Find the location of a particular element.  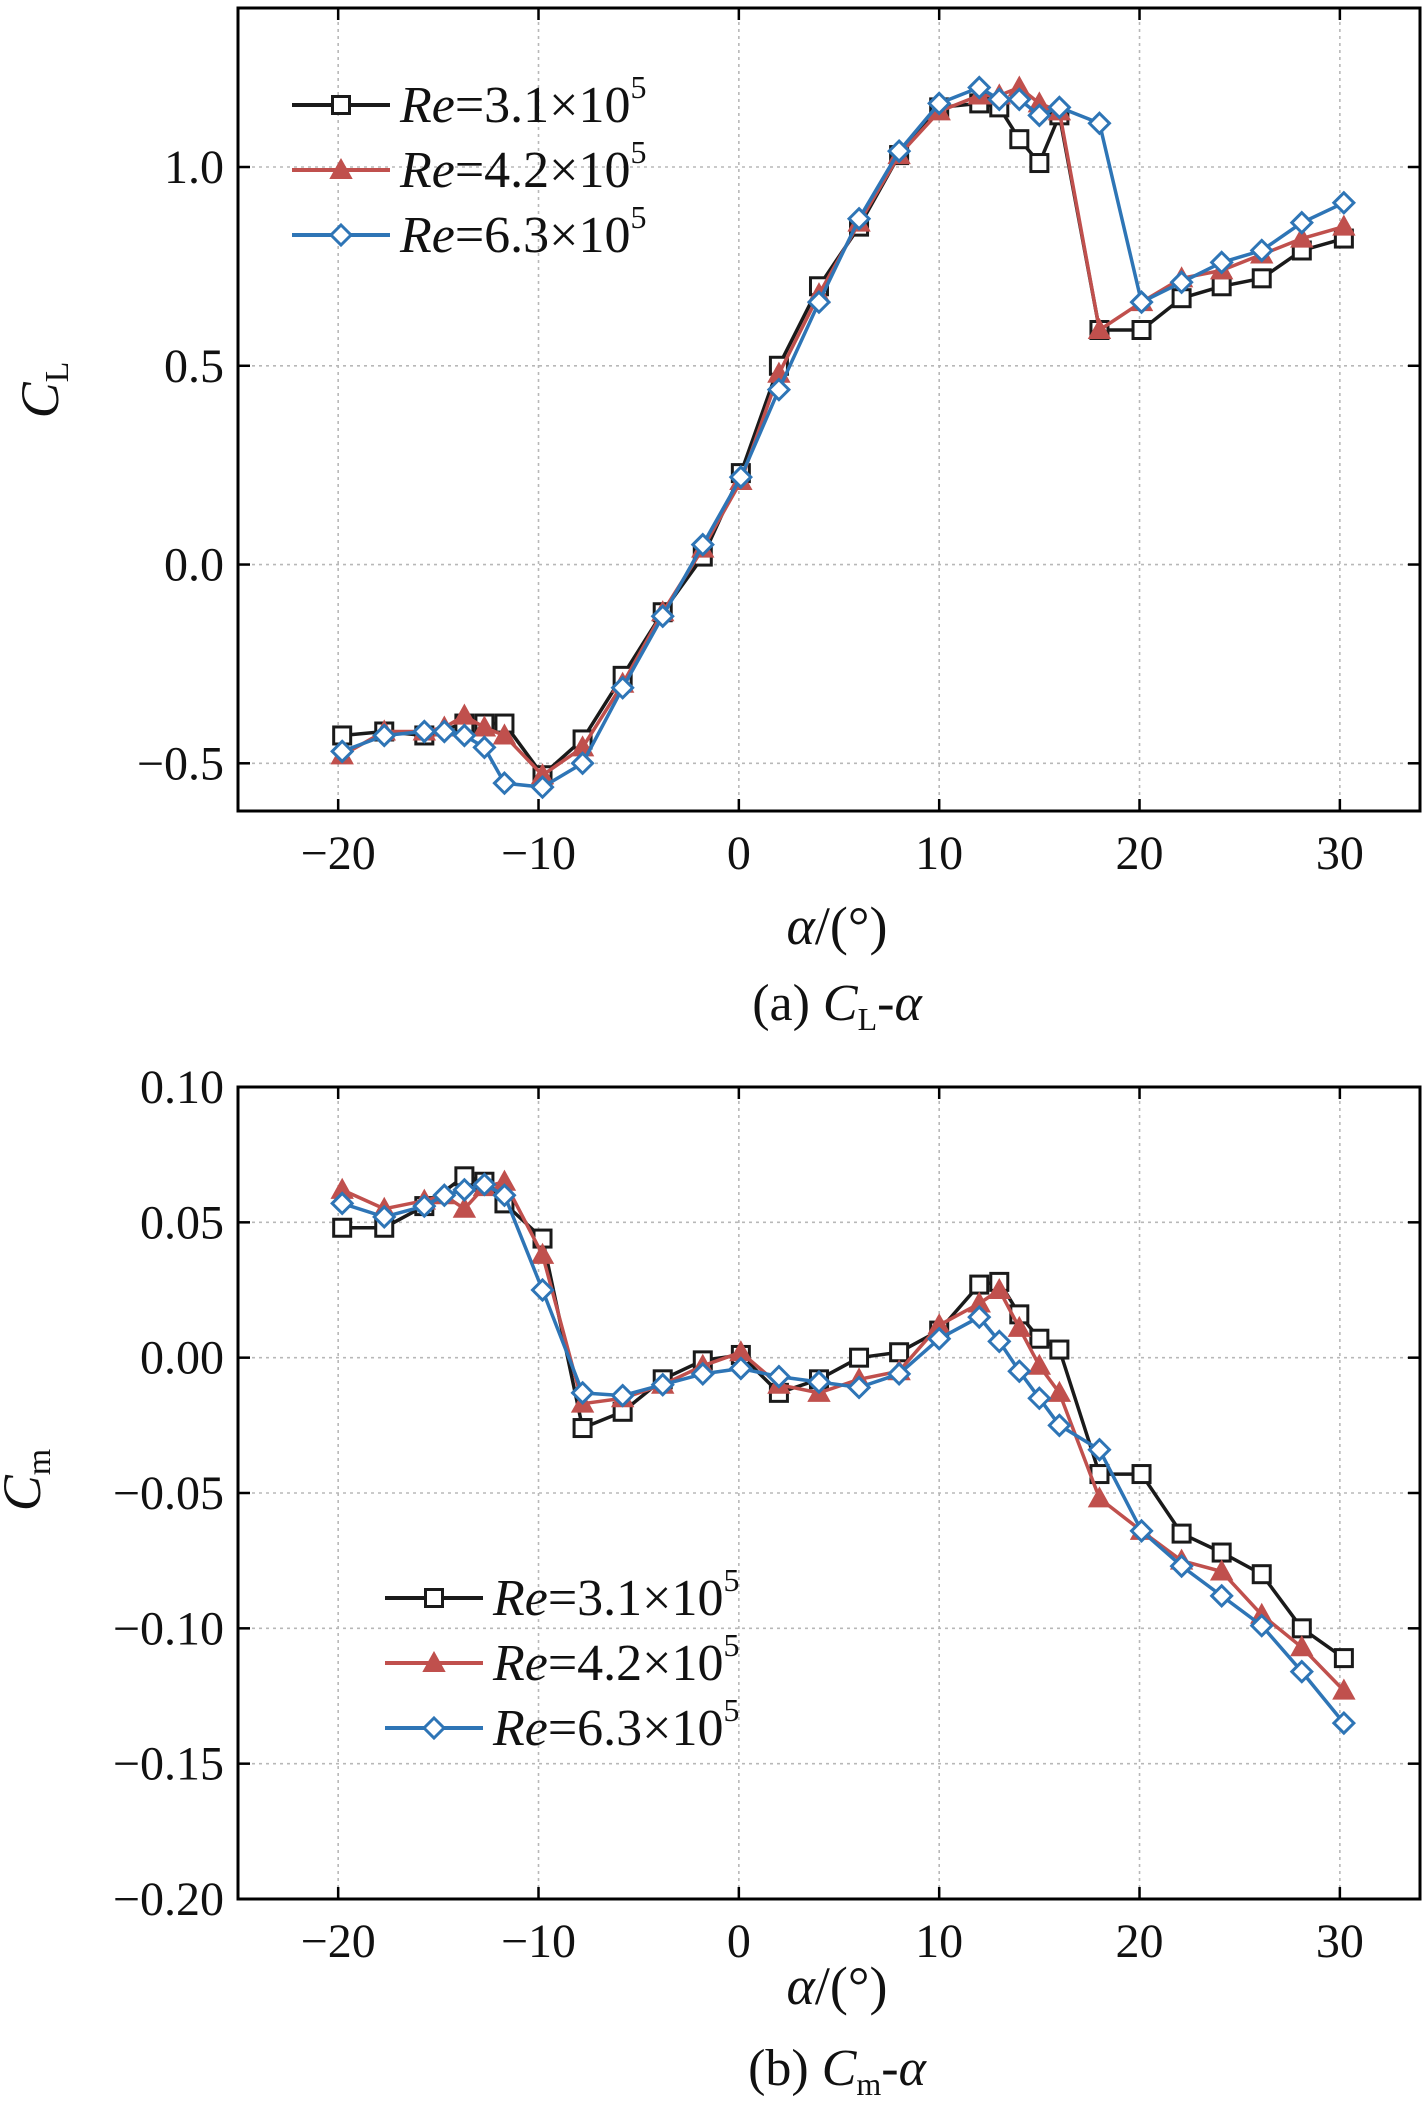

y-tick-label: −0.20 is located at coordinates (168, 1899).